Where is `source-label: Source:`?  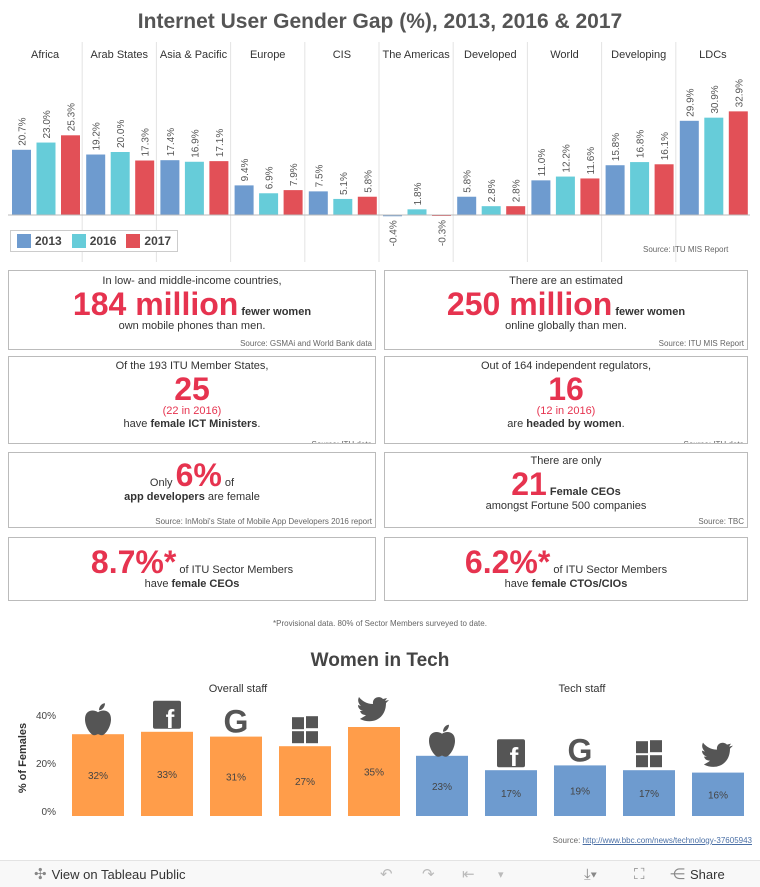
source-label: Source: is located at coordinates (567, 840).